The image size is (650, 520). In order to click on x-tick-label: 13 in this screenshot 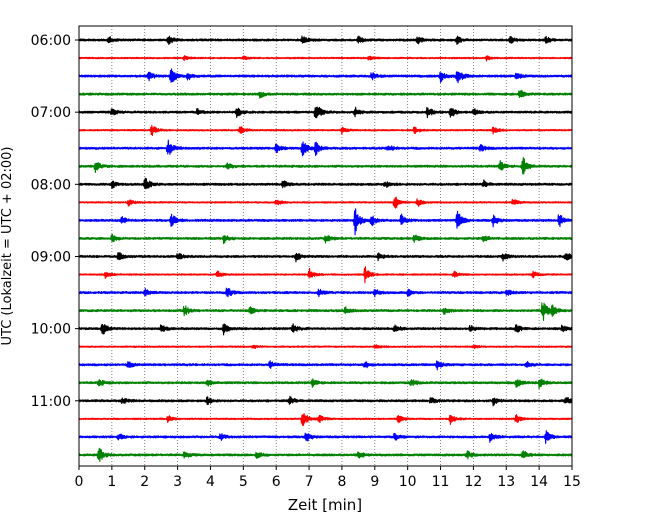, I will do `click(506, 482)`.